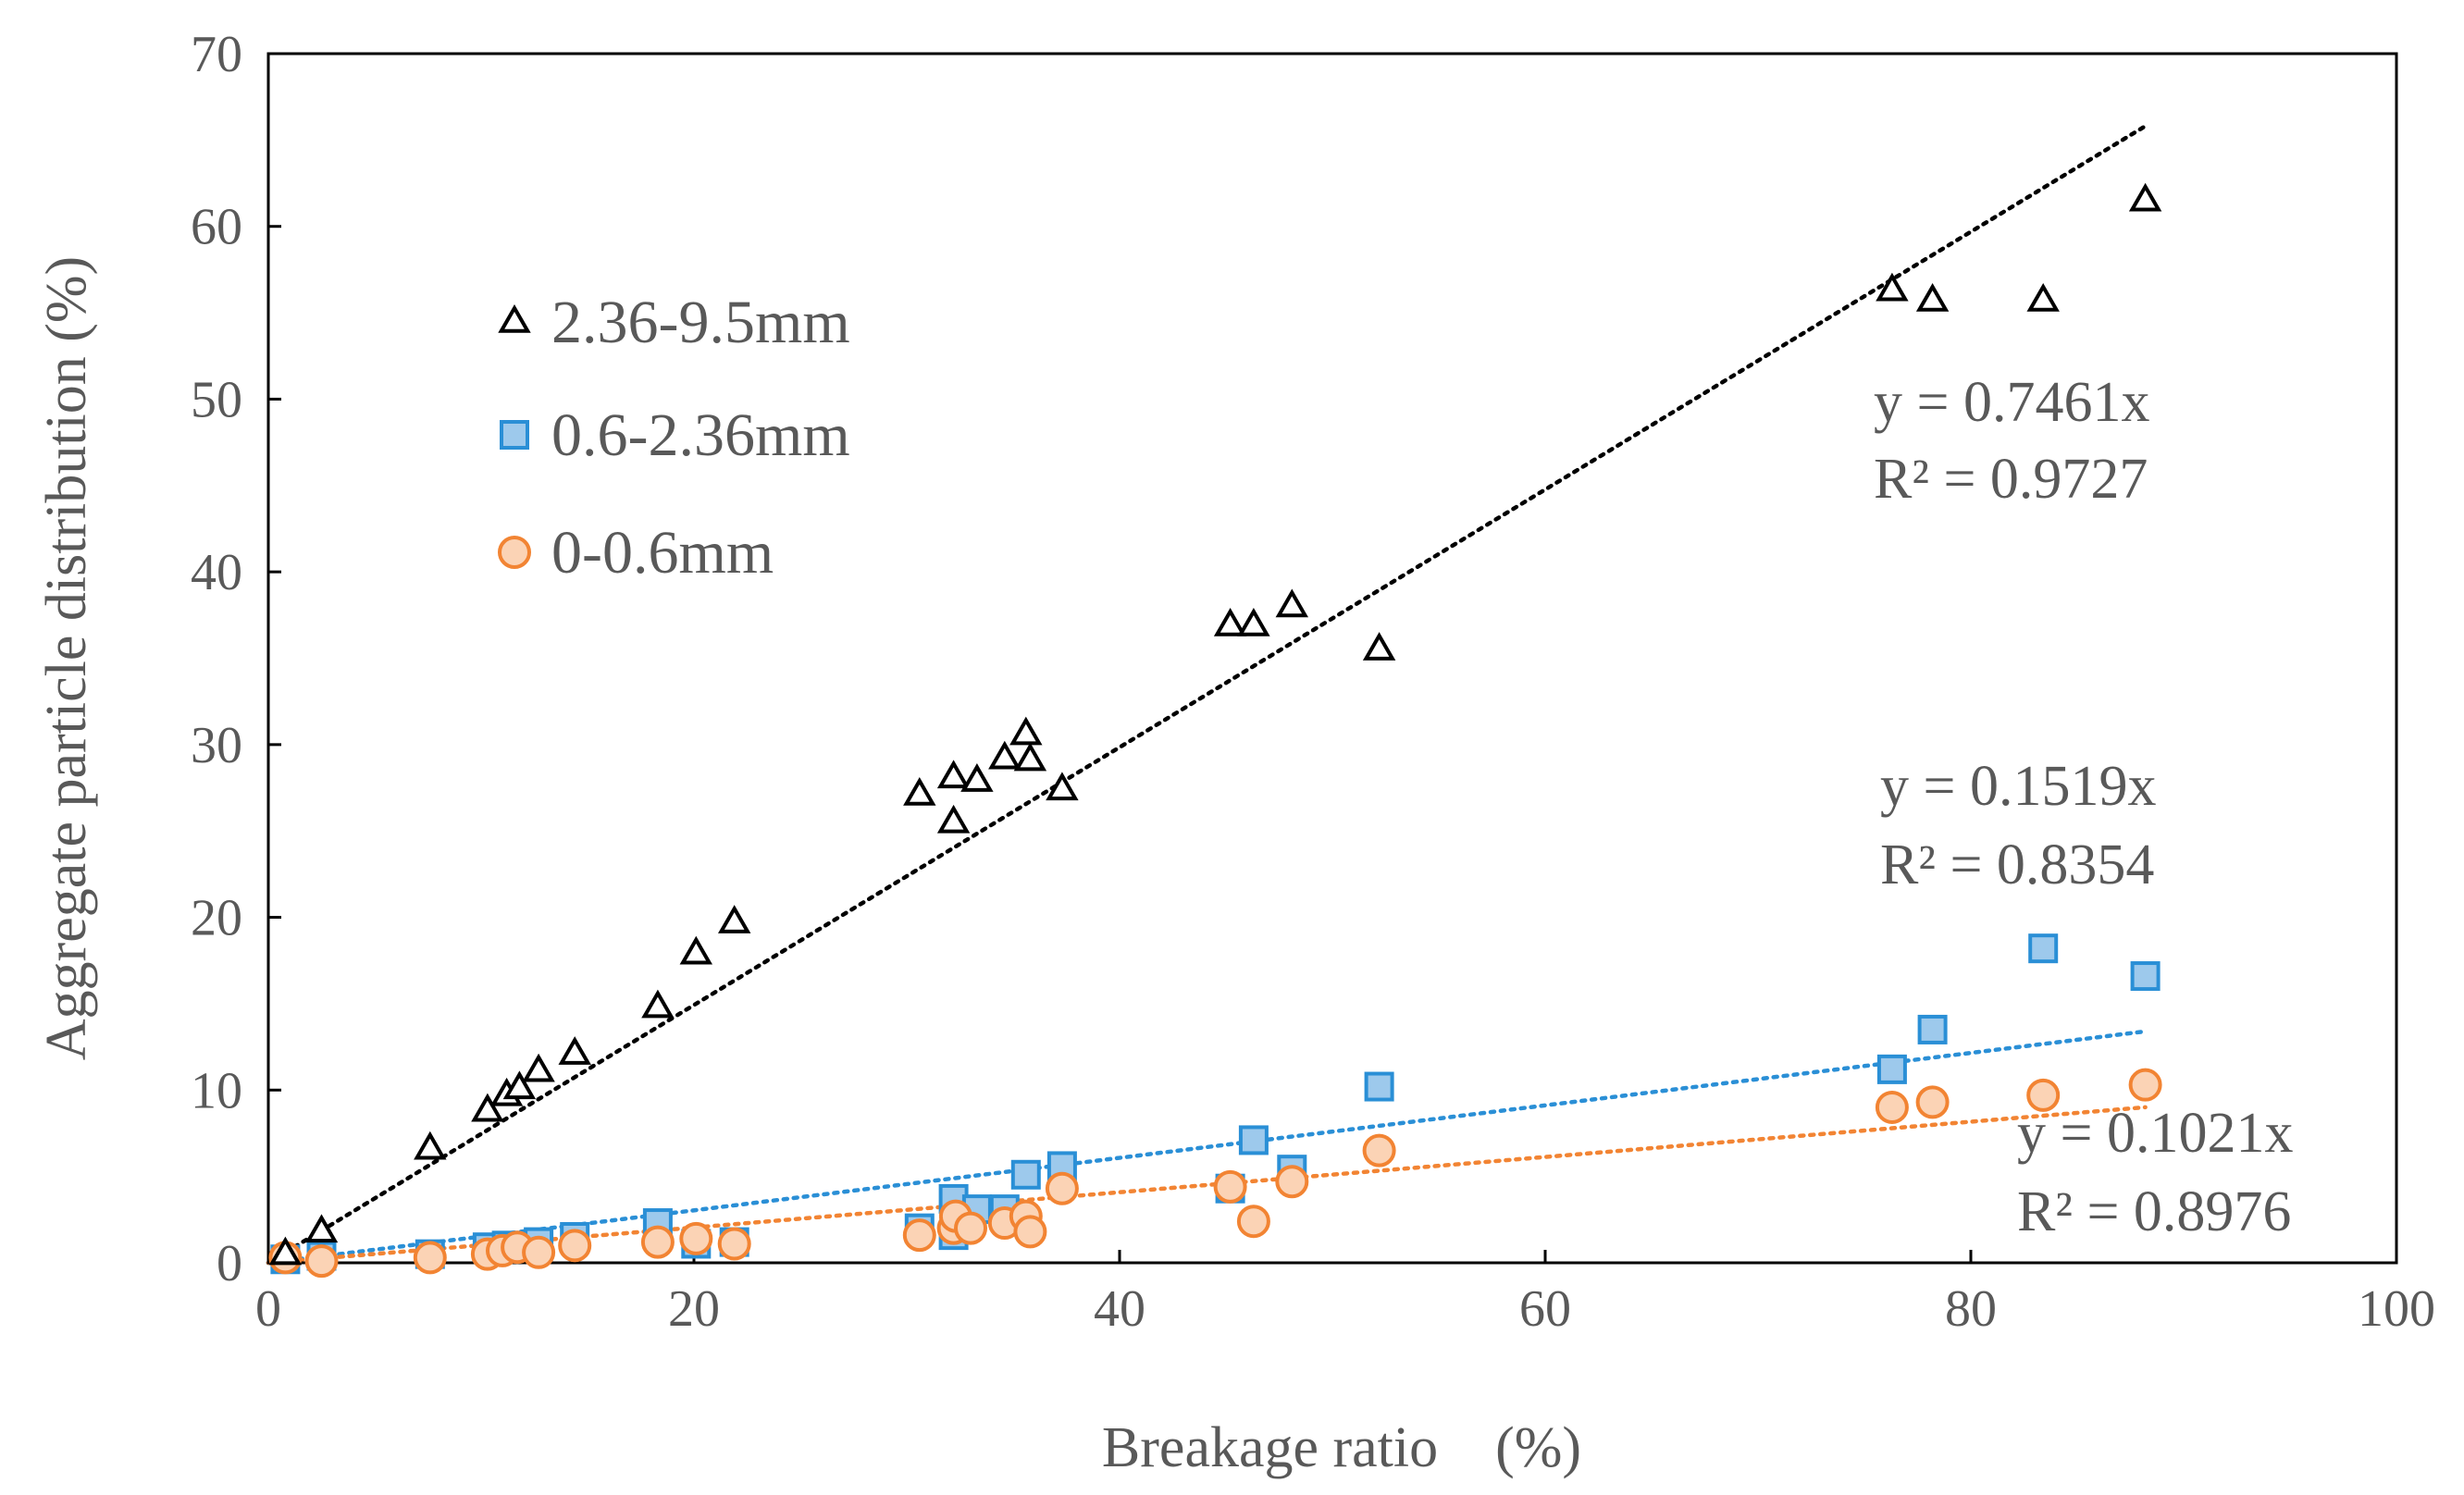  Describe the element at coordinates (2154, 1211) in the screenshot. I see `trendline-r2-3: R² = 0.8976` at that location.